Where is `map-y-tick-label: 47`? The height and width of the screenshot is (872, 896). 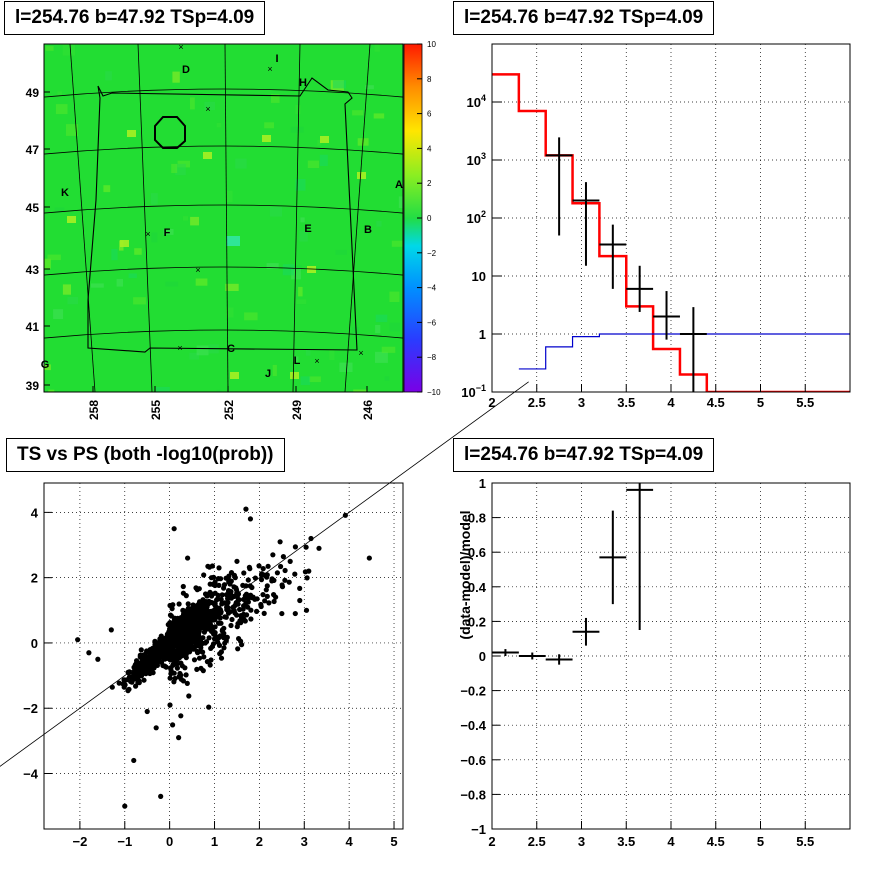 map-y-tick-label: 47 is located at coordinates (33, 150).